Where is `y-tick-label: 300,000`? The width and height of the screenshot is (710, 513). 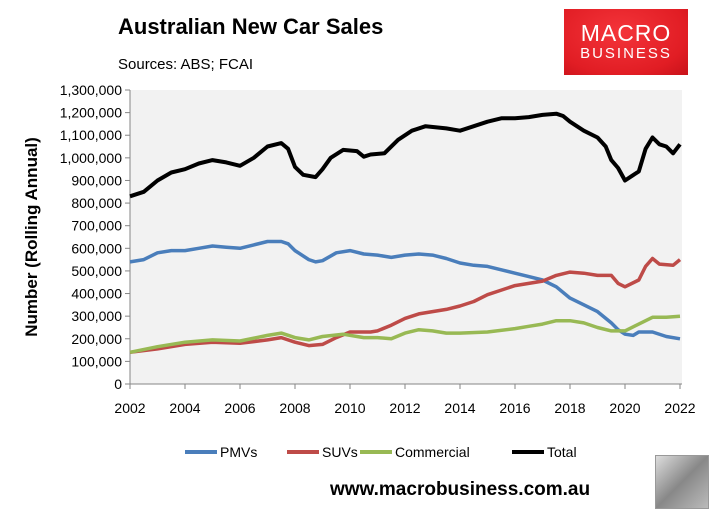 y-tick-label: 300,000 is located at coordinates (96, 316).